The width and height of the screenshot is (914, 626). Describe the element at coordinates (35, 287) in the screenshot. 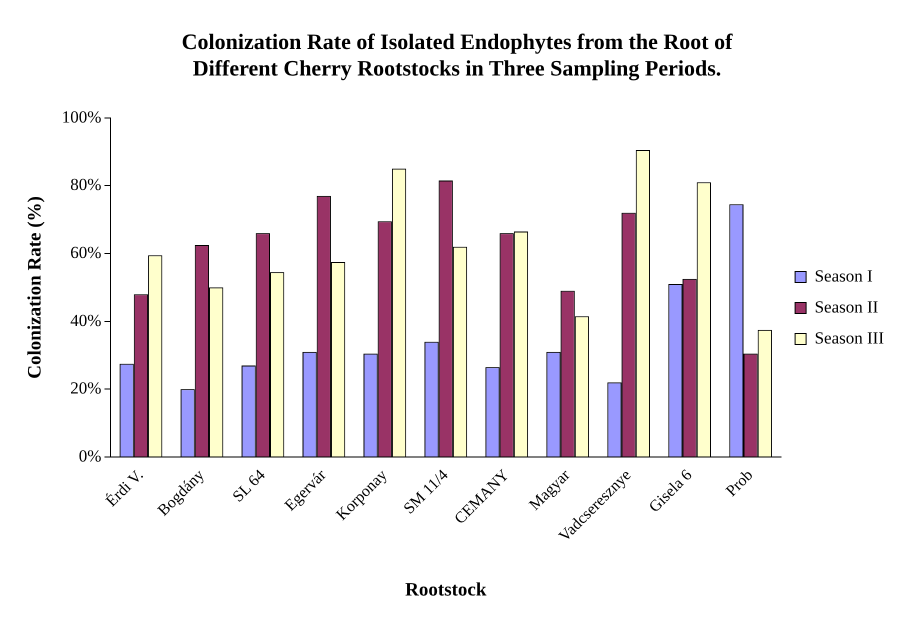

I see `y-axis-title: Colonization Rate (%)` at that location.